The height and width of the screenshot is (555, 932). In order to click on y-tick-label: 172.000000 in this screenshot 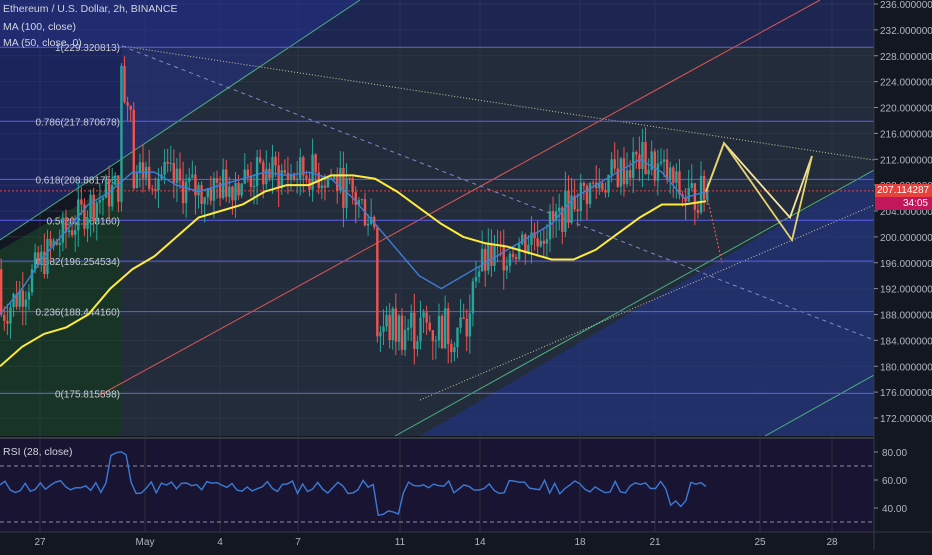, I will do `click(906, 419)`.